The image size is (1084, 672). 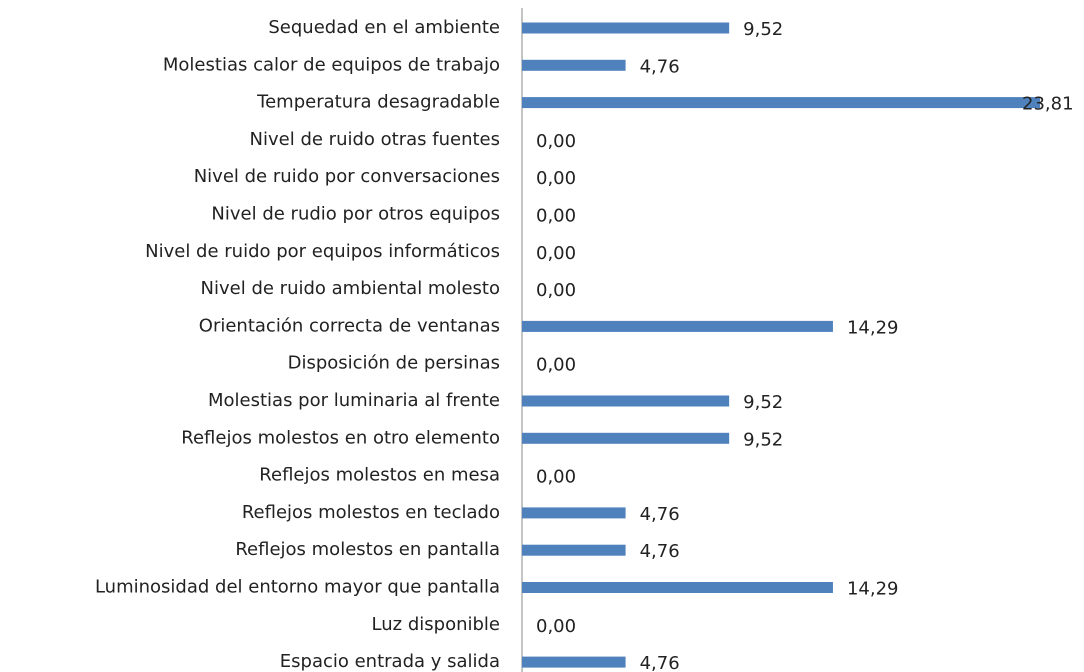 What do you see at coordinates (436, 624) in the screenshot?
I see `category-label: Luz disponible` at bounding box center [436, 624].